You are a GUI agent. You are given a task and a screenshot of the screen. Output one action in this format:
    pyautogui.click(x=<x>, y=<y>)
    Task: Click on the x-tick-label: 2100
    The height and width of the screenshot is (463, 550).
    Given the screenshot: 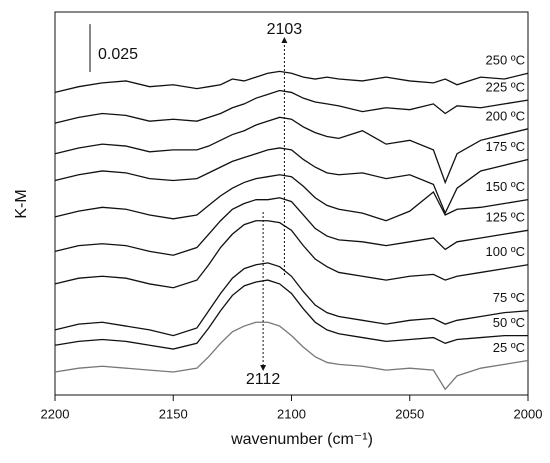 What is the action you would take?
    pyautogui.click(x=291, y=413)
    